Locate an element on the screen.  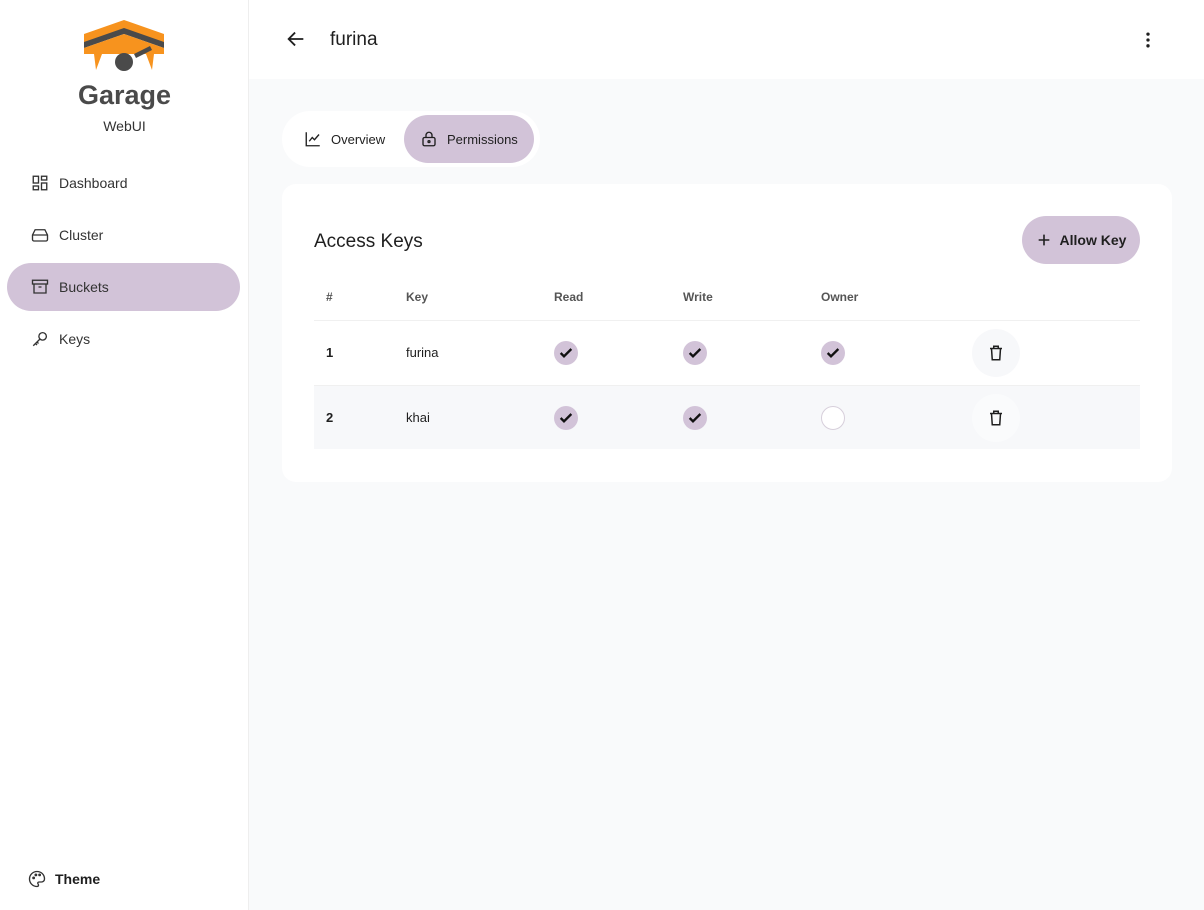
plus-icon is located at coordinates (1043, 240).